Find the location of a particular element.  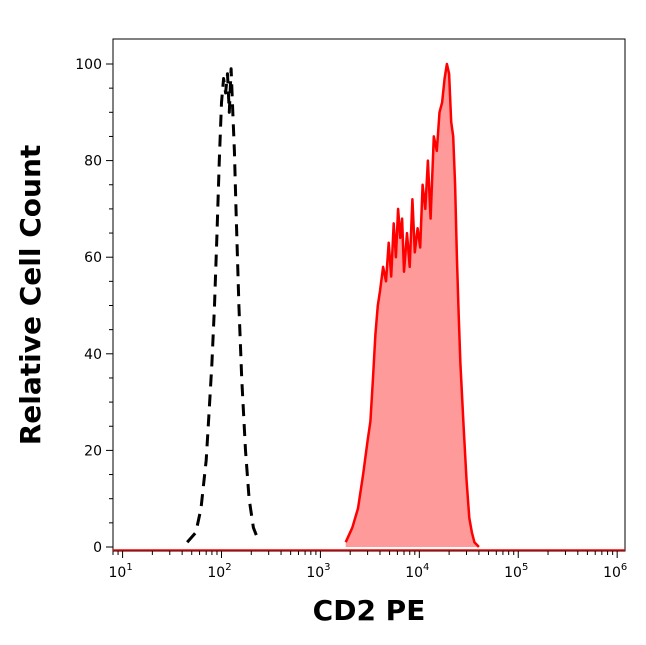

series-0-line is located at coordinates (223, 305).